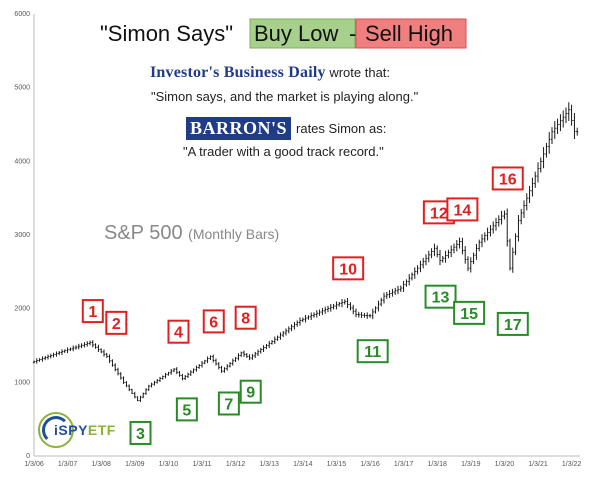  Describe the element at coordinates (68, 464) in the screenshot. I see `x-tick-label: 1/3/07` at that location.